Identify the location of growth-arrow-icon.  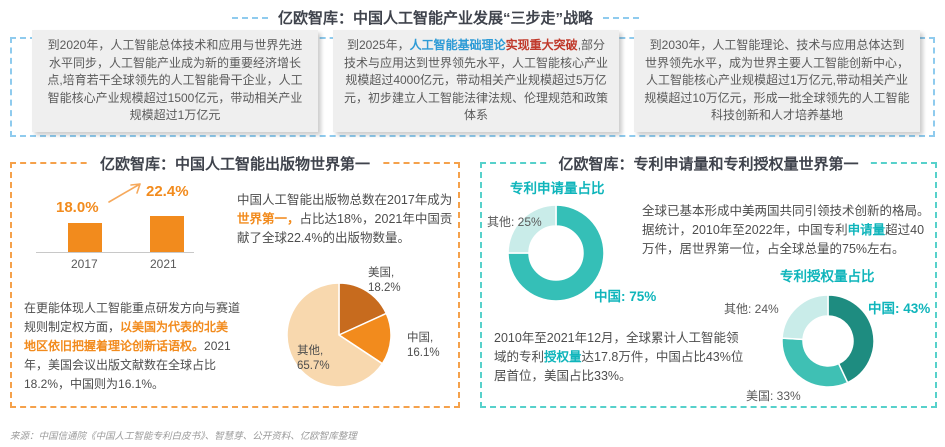
(124, 193).